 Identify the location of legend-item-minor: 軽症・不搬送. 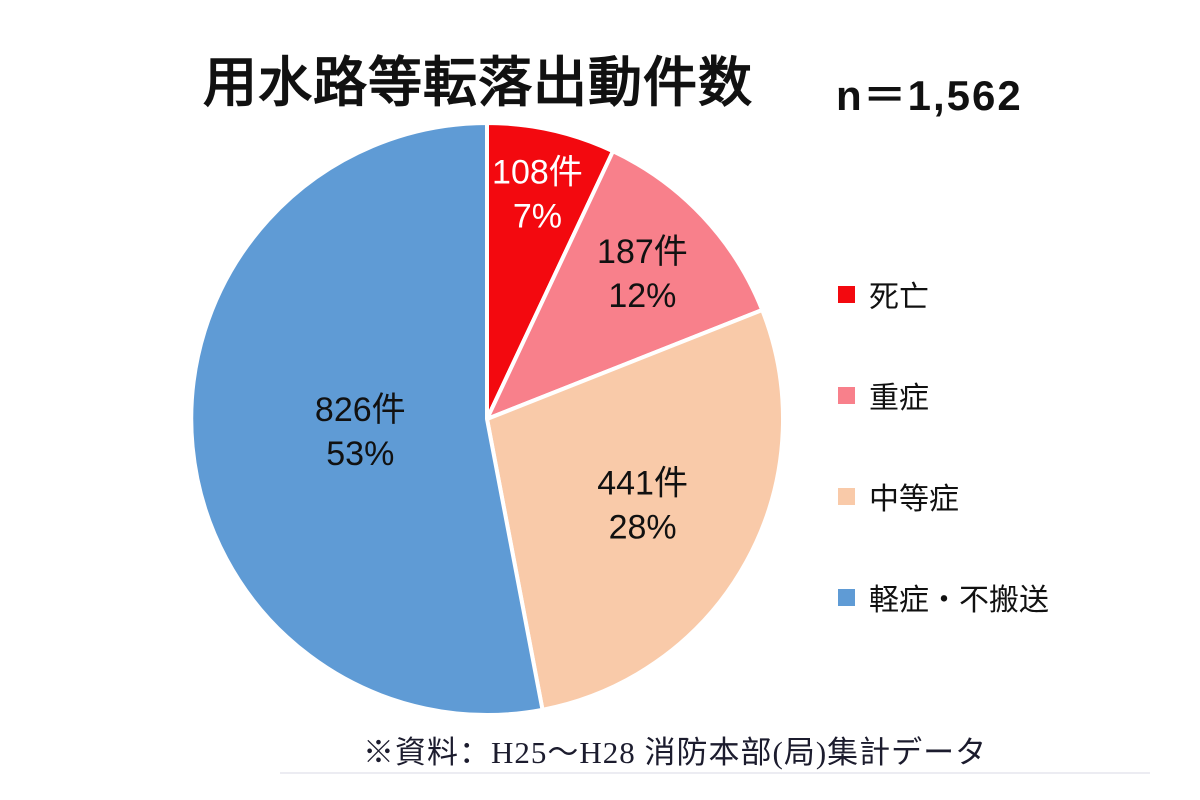
(943, 597).